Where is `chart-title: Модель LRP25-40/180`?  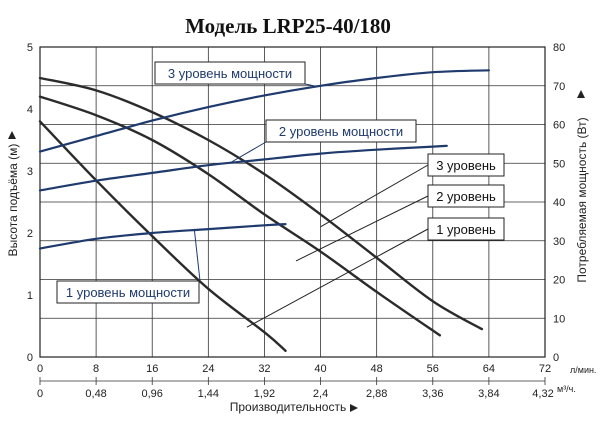 chart-title: Модель LRP25-40/180 is located at coordinates (288, 26).